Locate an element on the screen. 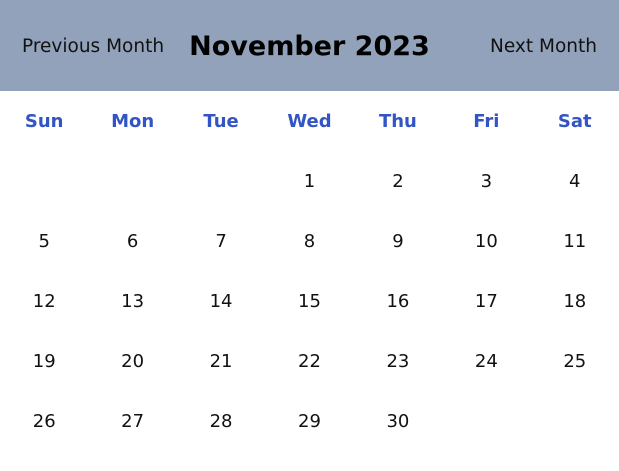  next-month-button: Next Month is located at coordinates (543, 45).